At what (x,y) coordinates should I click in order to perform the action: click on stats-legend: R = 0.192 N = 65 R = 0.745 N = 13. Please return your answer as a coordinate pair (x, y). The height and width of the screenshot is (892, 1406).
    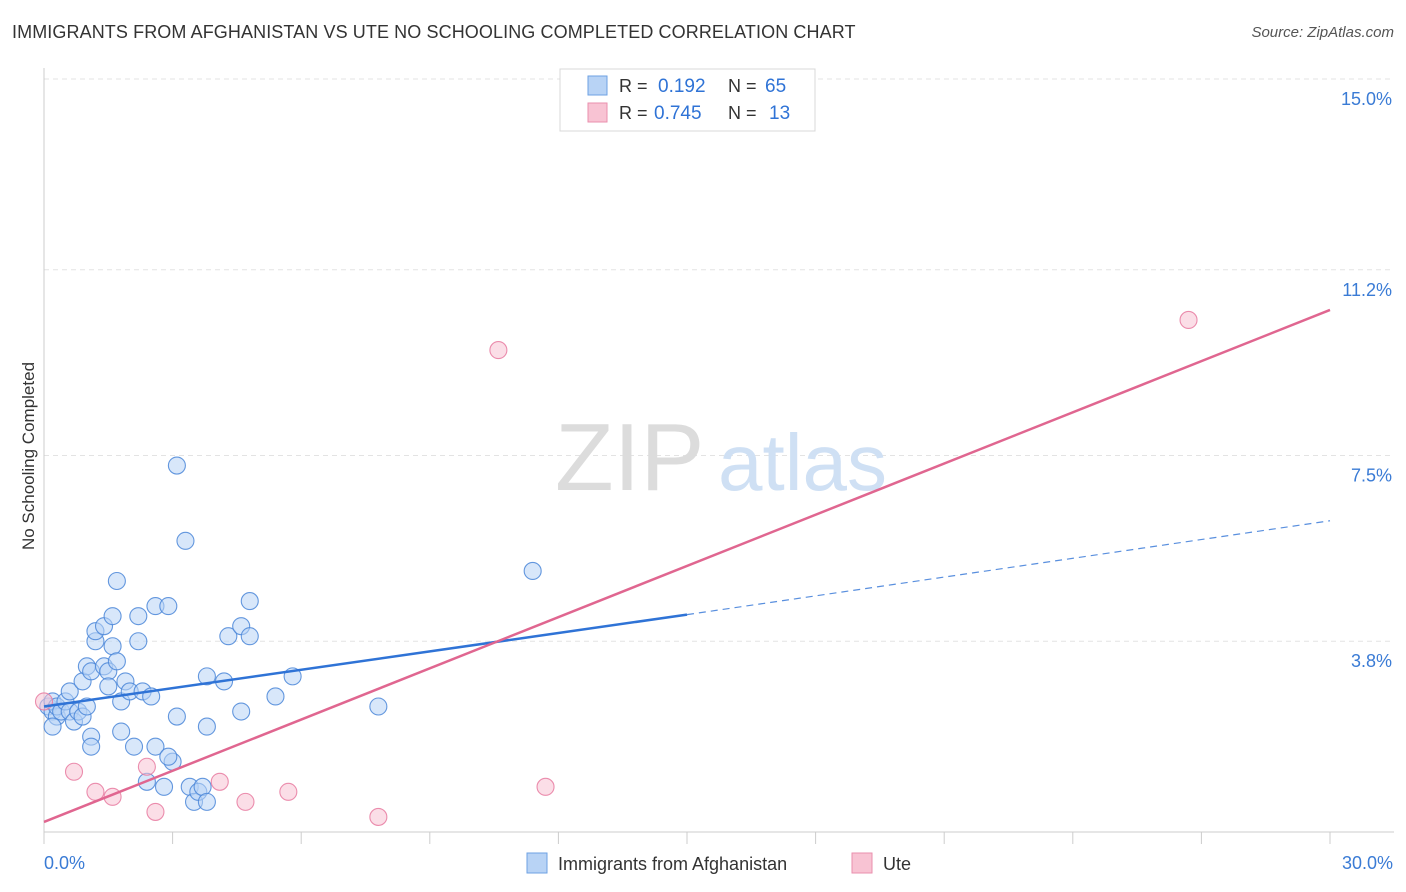
    Looking at the image, I should click on (687, 100).